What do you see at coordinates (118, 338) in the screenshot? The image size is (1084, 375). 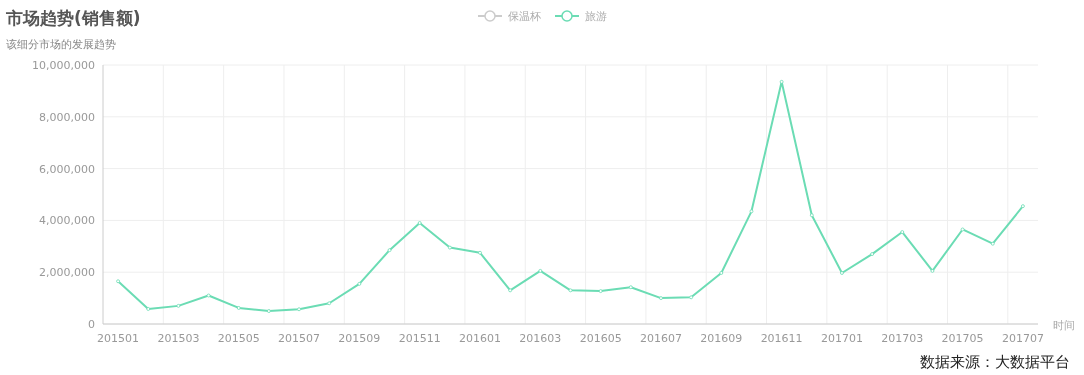 I see `x-tick-label: 201501` at bounding box center [118, 338].